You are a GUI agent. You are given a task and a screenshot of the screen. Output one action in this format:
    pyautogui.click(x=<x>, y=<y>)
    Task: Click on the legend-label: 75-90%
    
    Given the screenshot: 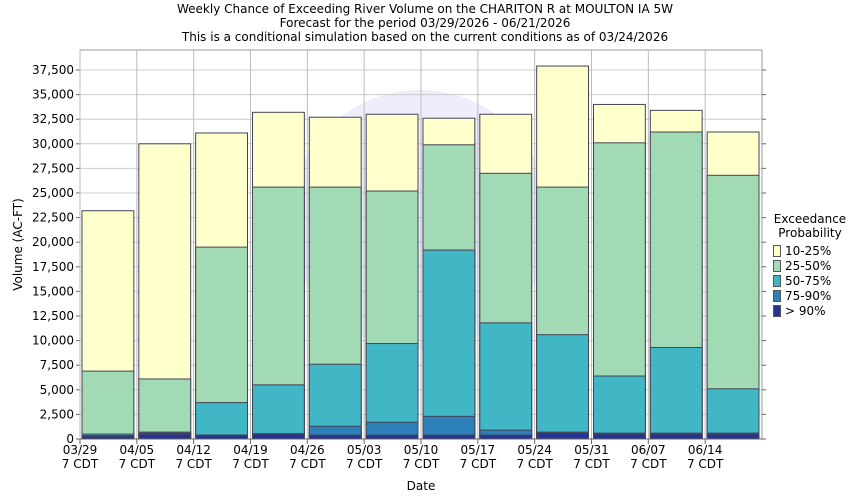 What is the action you would take?
    pyautogui.click(x=808, y=295)
    